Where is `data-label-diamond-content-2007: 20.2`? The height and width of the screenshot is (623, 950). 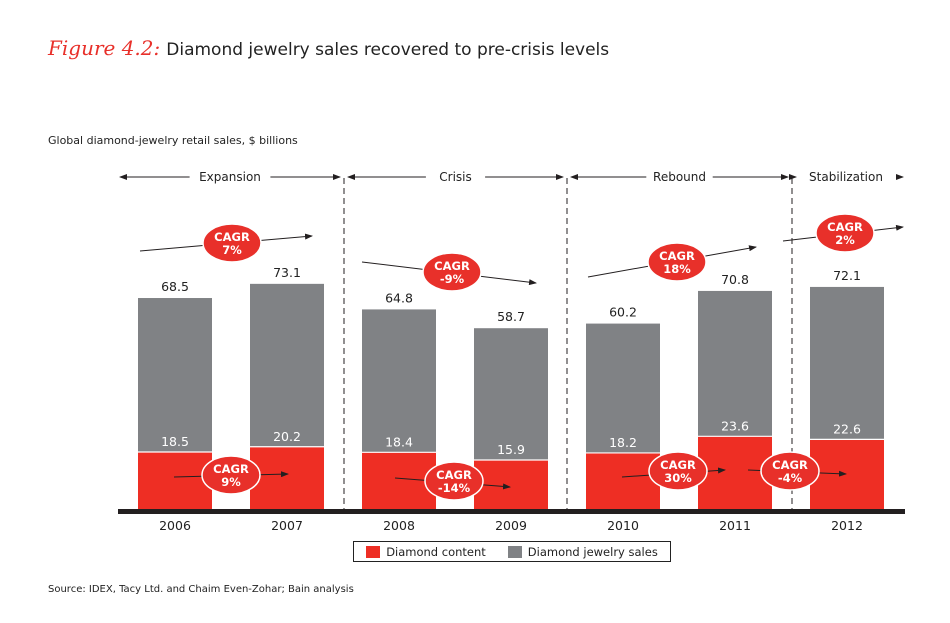 data-label-diamond-content-2007: 20.2 is located at coordinates (287, 436).